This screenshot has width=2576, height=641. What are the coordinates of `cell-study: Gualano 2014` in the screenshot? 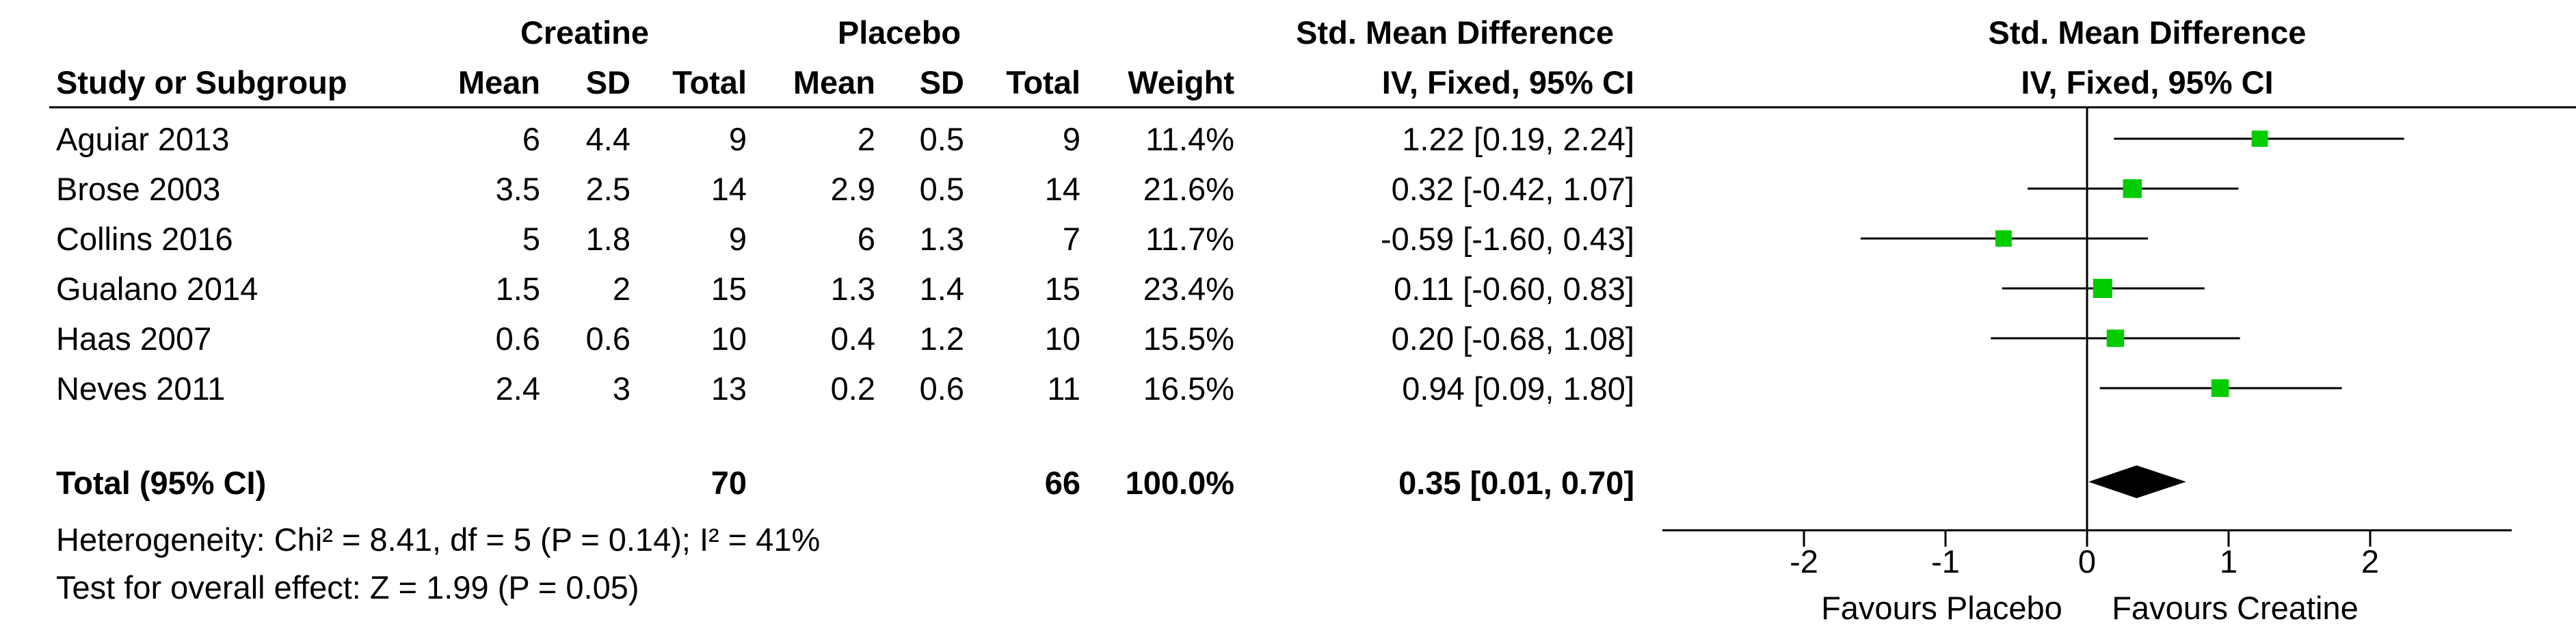 It's located at (157, 289).